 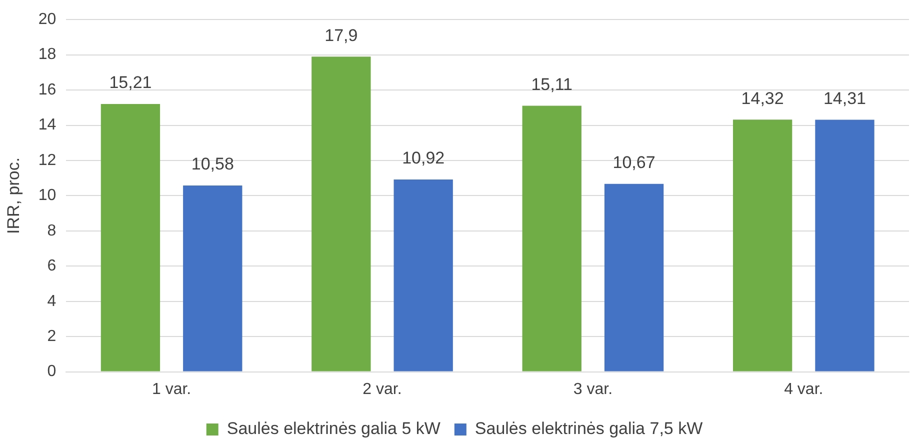 I want to click on data-label: 14,32, so click(x=762, y=98).